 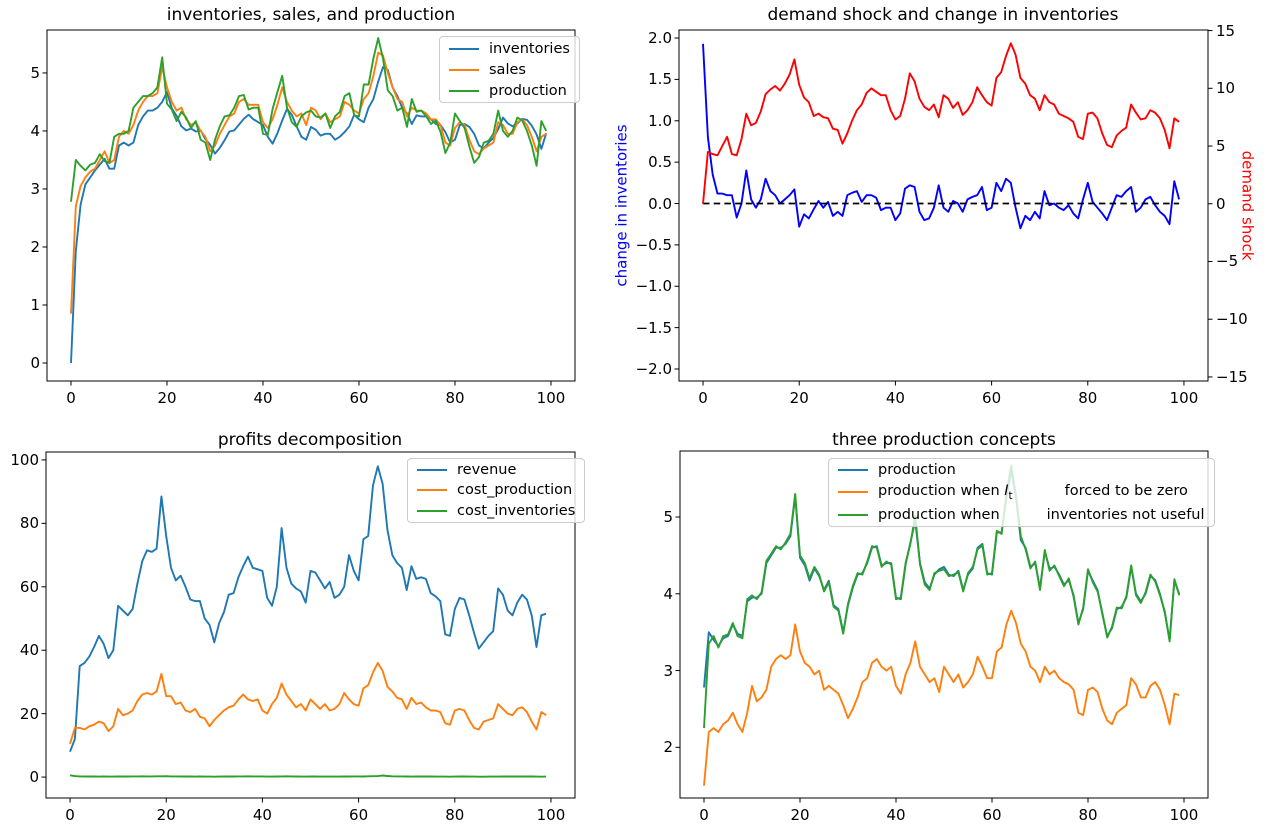 I want to click on legend-item: sales, so click(x=509, y=70).